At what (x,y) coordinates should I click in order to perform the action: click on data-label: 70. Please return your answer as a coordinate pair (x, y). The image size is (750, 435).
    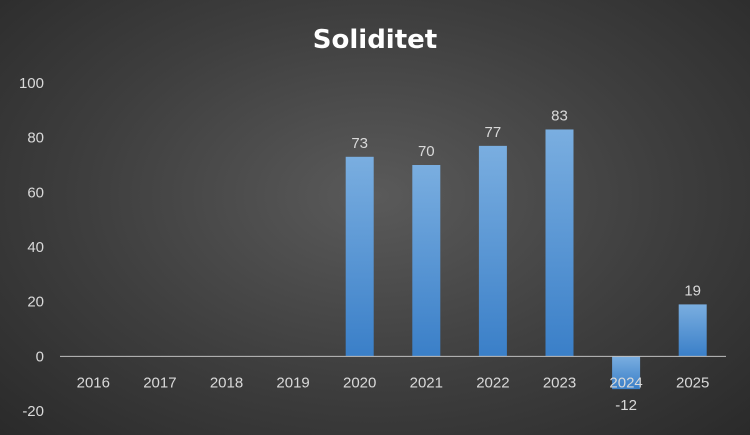
    Looking at the image, I should click on (426, 151).